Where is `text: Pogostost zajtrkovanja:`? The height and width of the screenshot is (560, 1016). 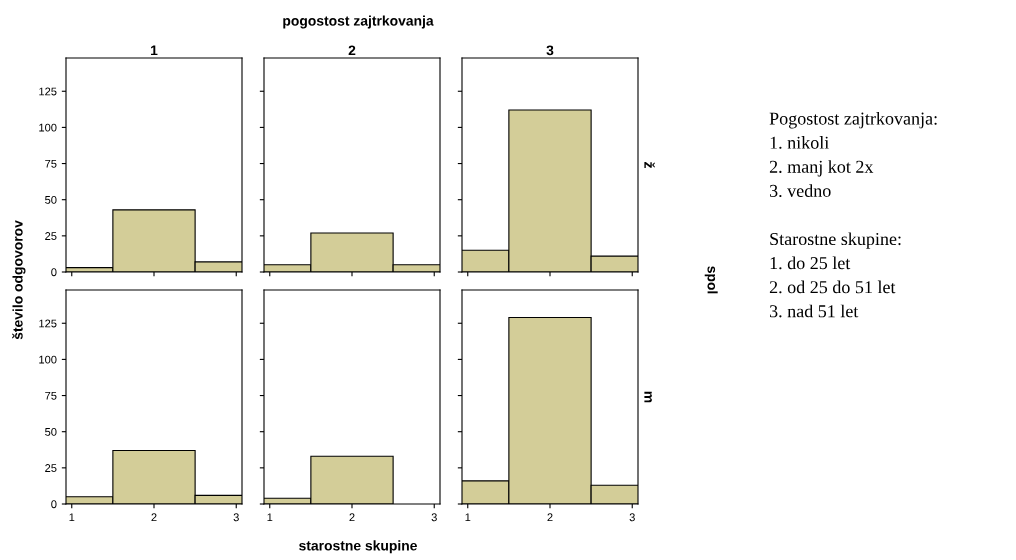
text: Pogostost zajtrkovanja: is located at coordinates (853, 120).